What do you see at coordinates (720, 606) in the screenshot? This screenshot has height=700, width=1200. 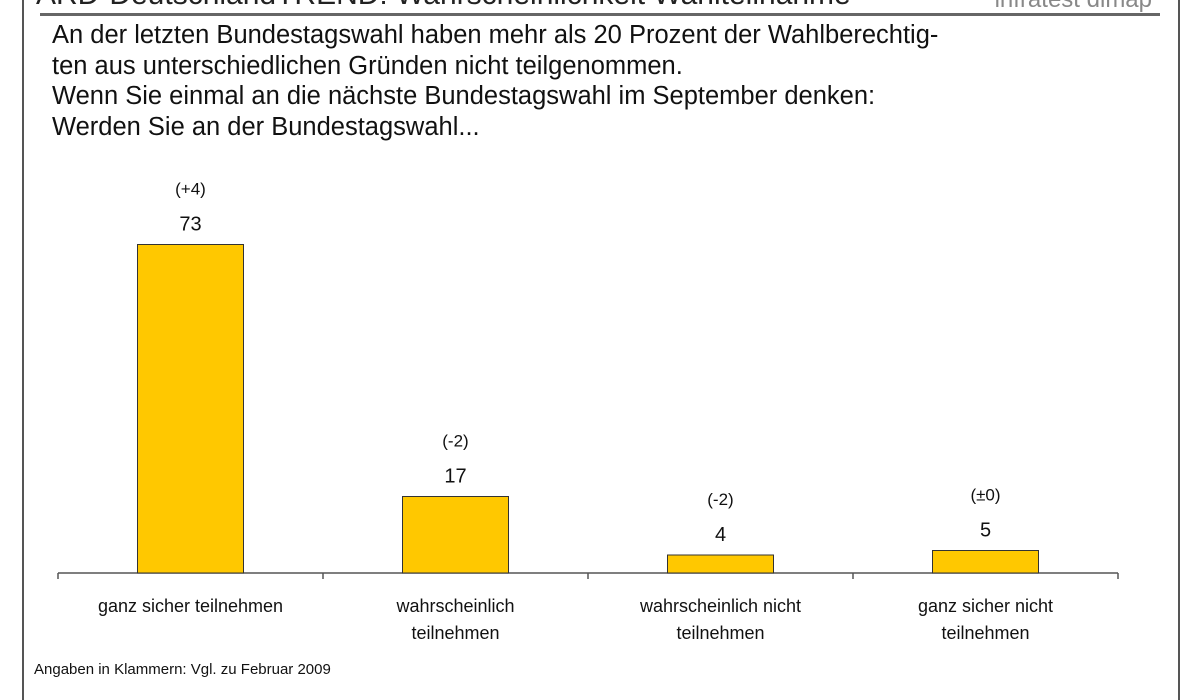 I see `category-label: wahrscheinlich nicht` at bounding box center [720, 606].